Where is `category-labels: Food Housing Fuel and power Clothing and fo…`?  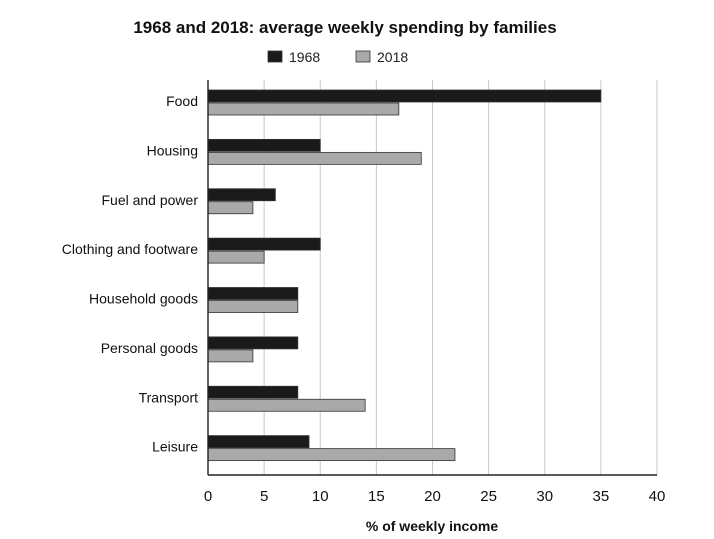
category-labels: Food Housing Fuel and power Clothing and fo… is located at coordinates (130, 274).